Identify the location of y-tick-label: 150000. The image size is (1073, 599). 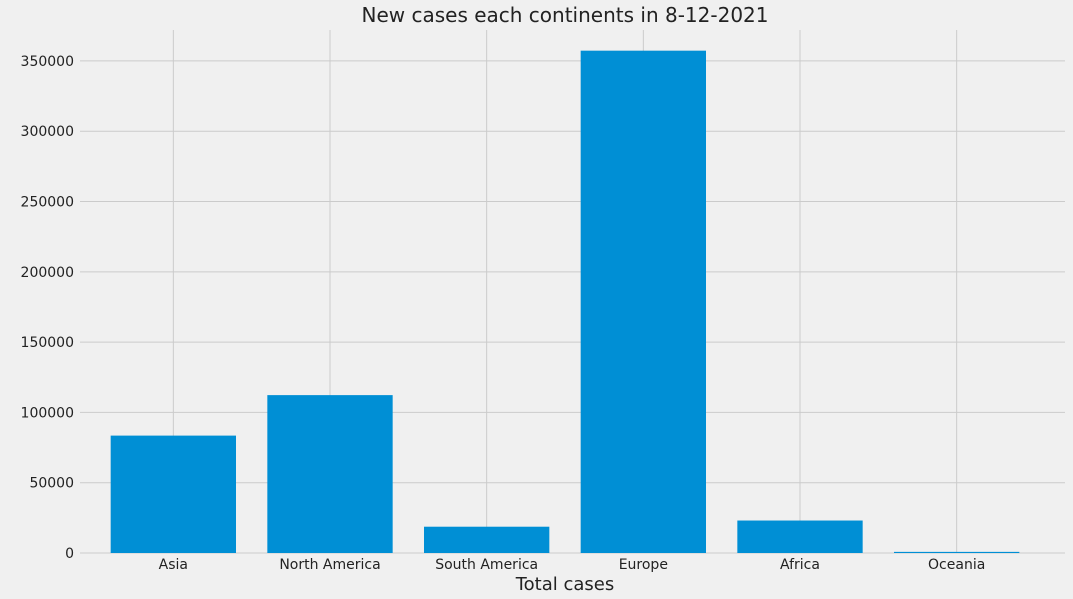
(47, 343).